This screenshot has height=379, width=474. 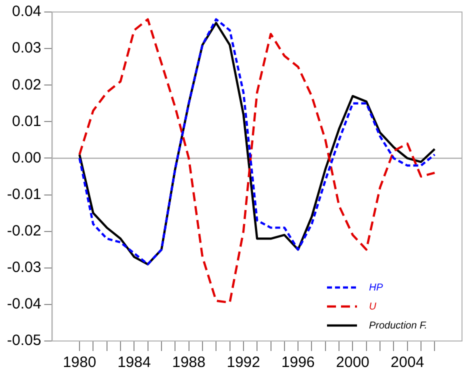 I want to click on y-tick-label: 0.01, so click(x=27, y=121).